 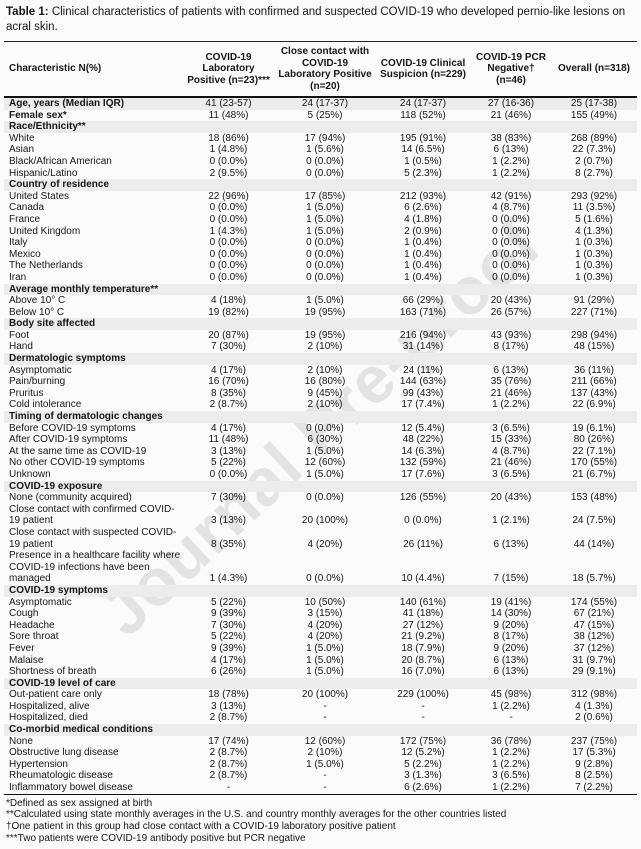 I want to click on cell-value: 4 (8.7%), so click(x=511, y=208).